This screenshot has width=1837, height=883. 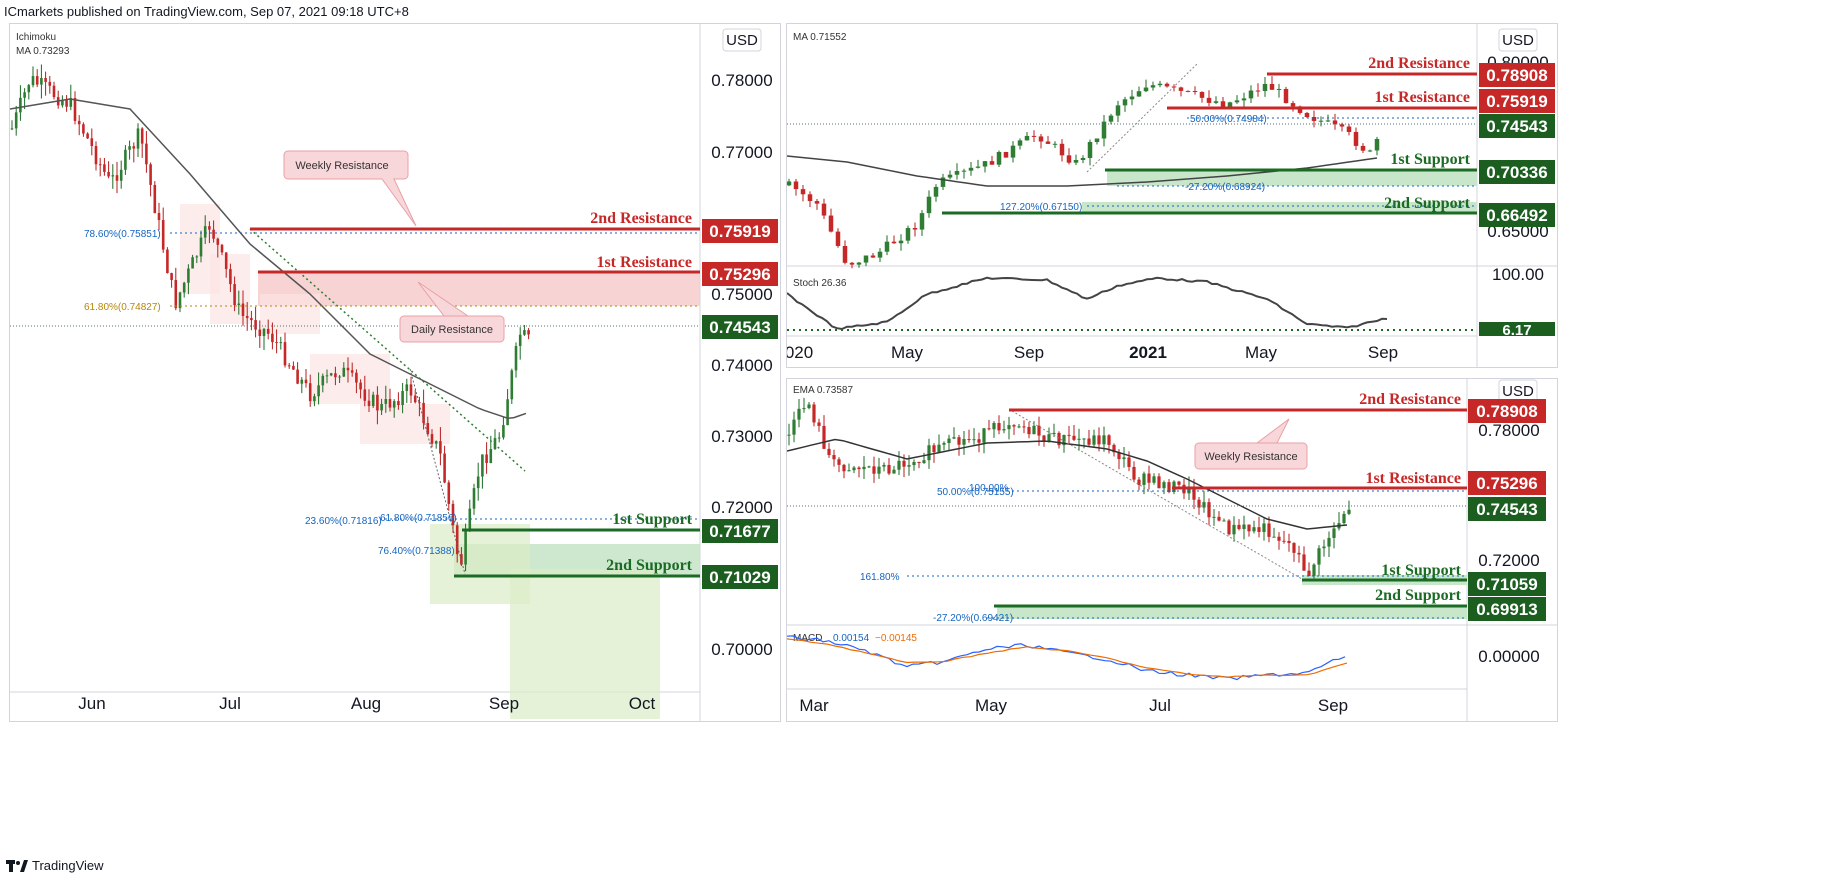 I want to click on price-badge-2nd-resistance, so click(x=1517, y=75).